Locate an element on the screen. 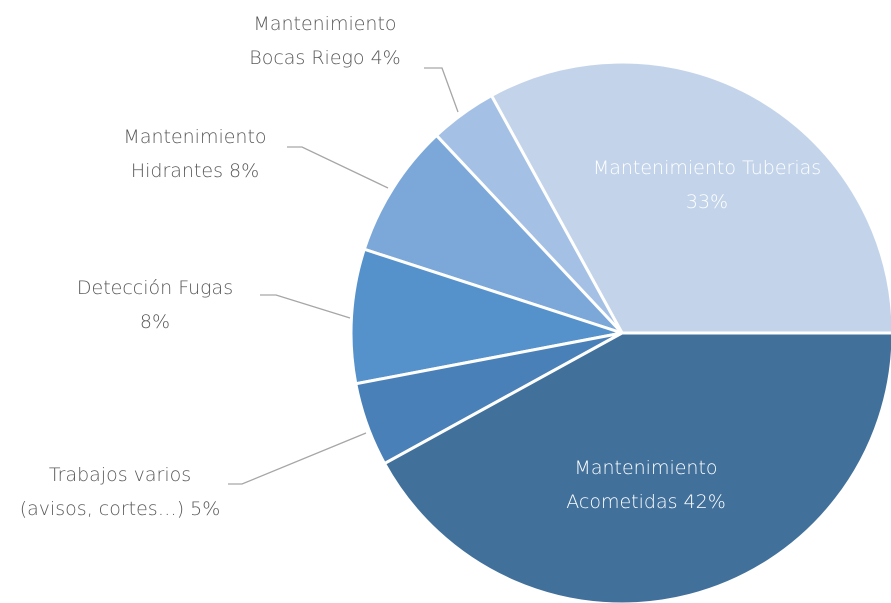  value-label: 5% is located at coordinates (205, 509).